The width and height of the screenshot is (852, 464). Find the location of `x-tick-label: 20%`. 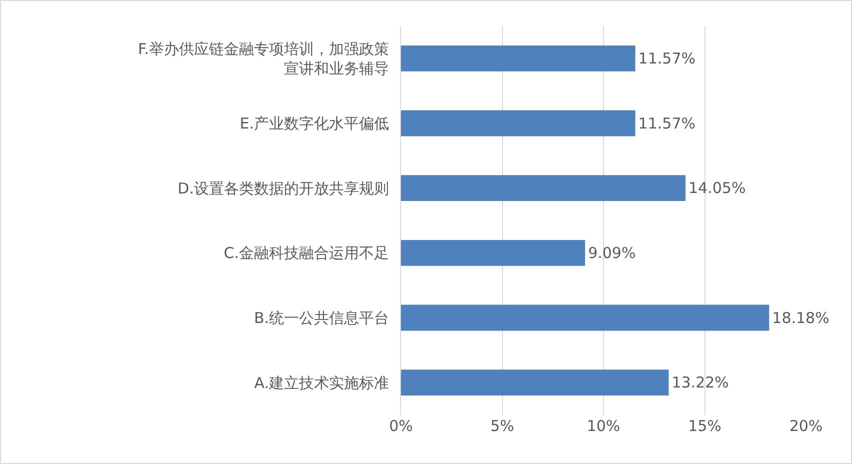

x-tick-label: 20% is located at coordinates (806, 426).